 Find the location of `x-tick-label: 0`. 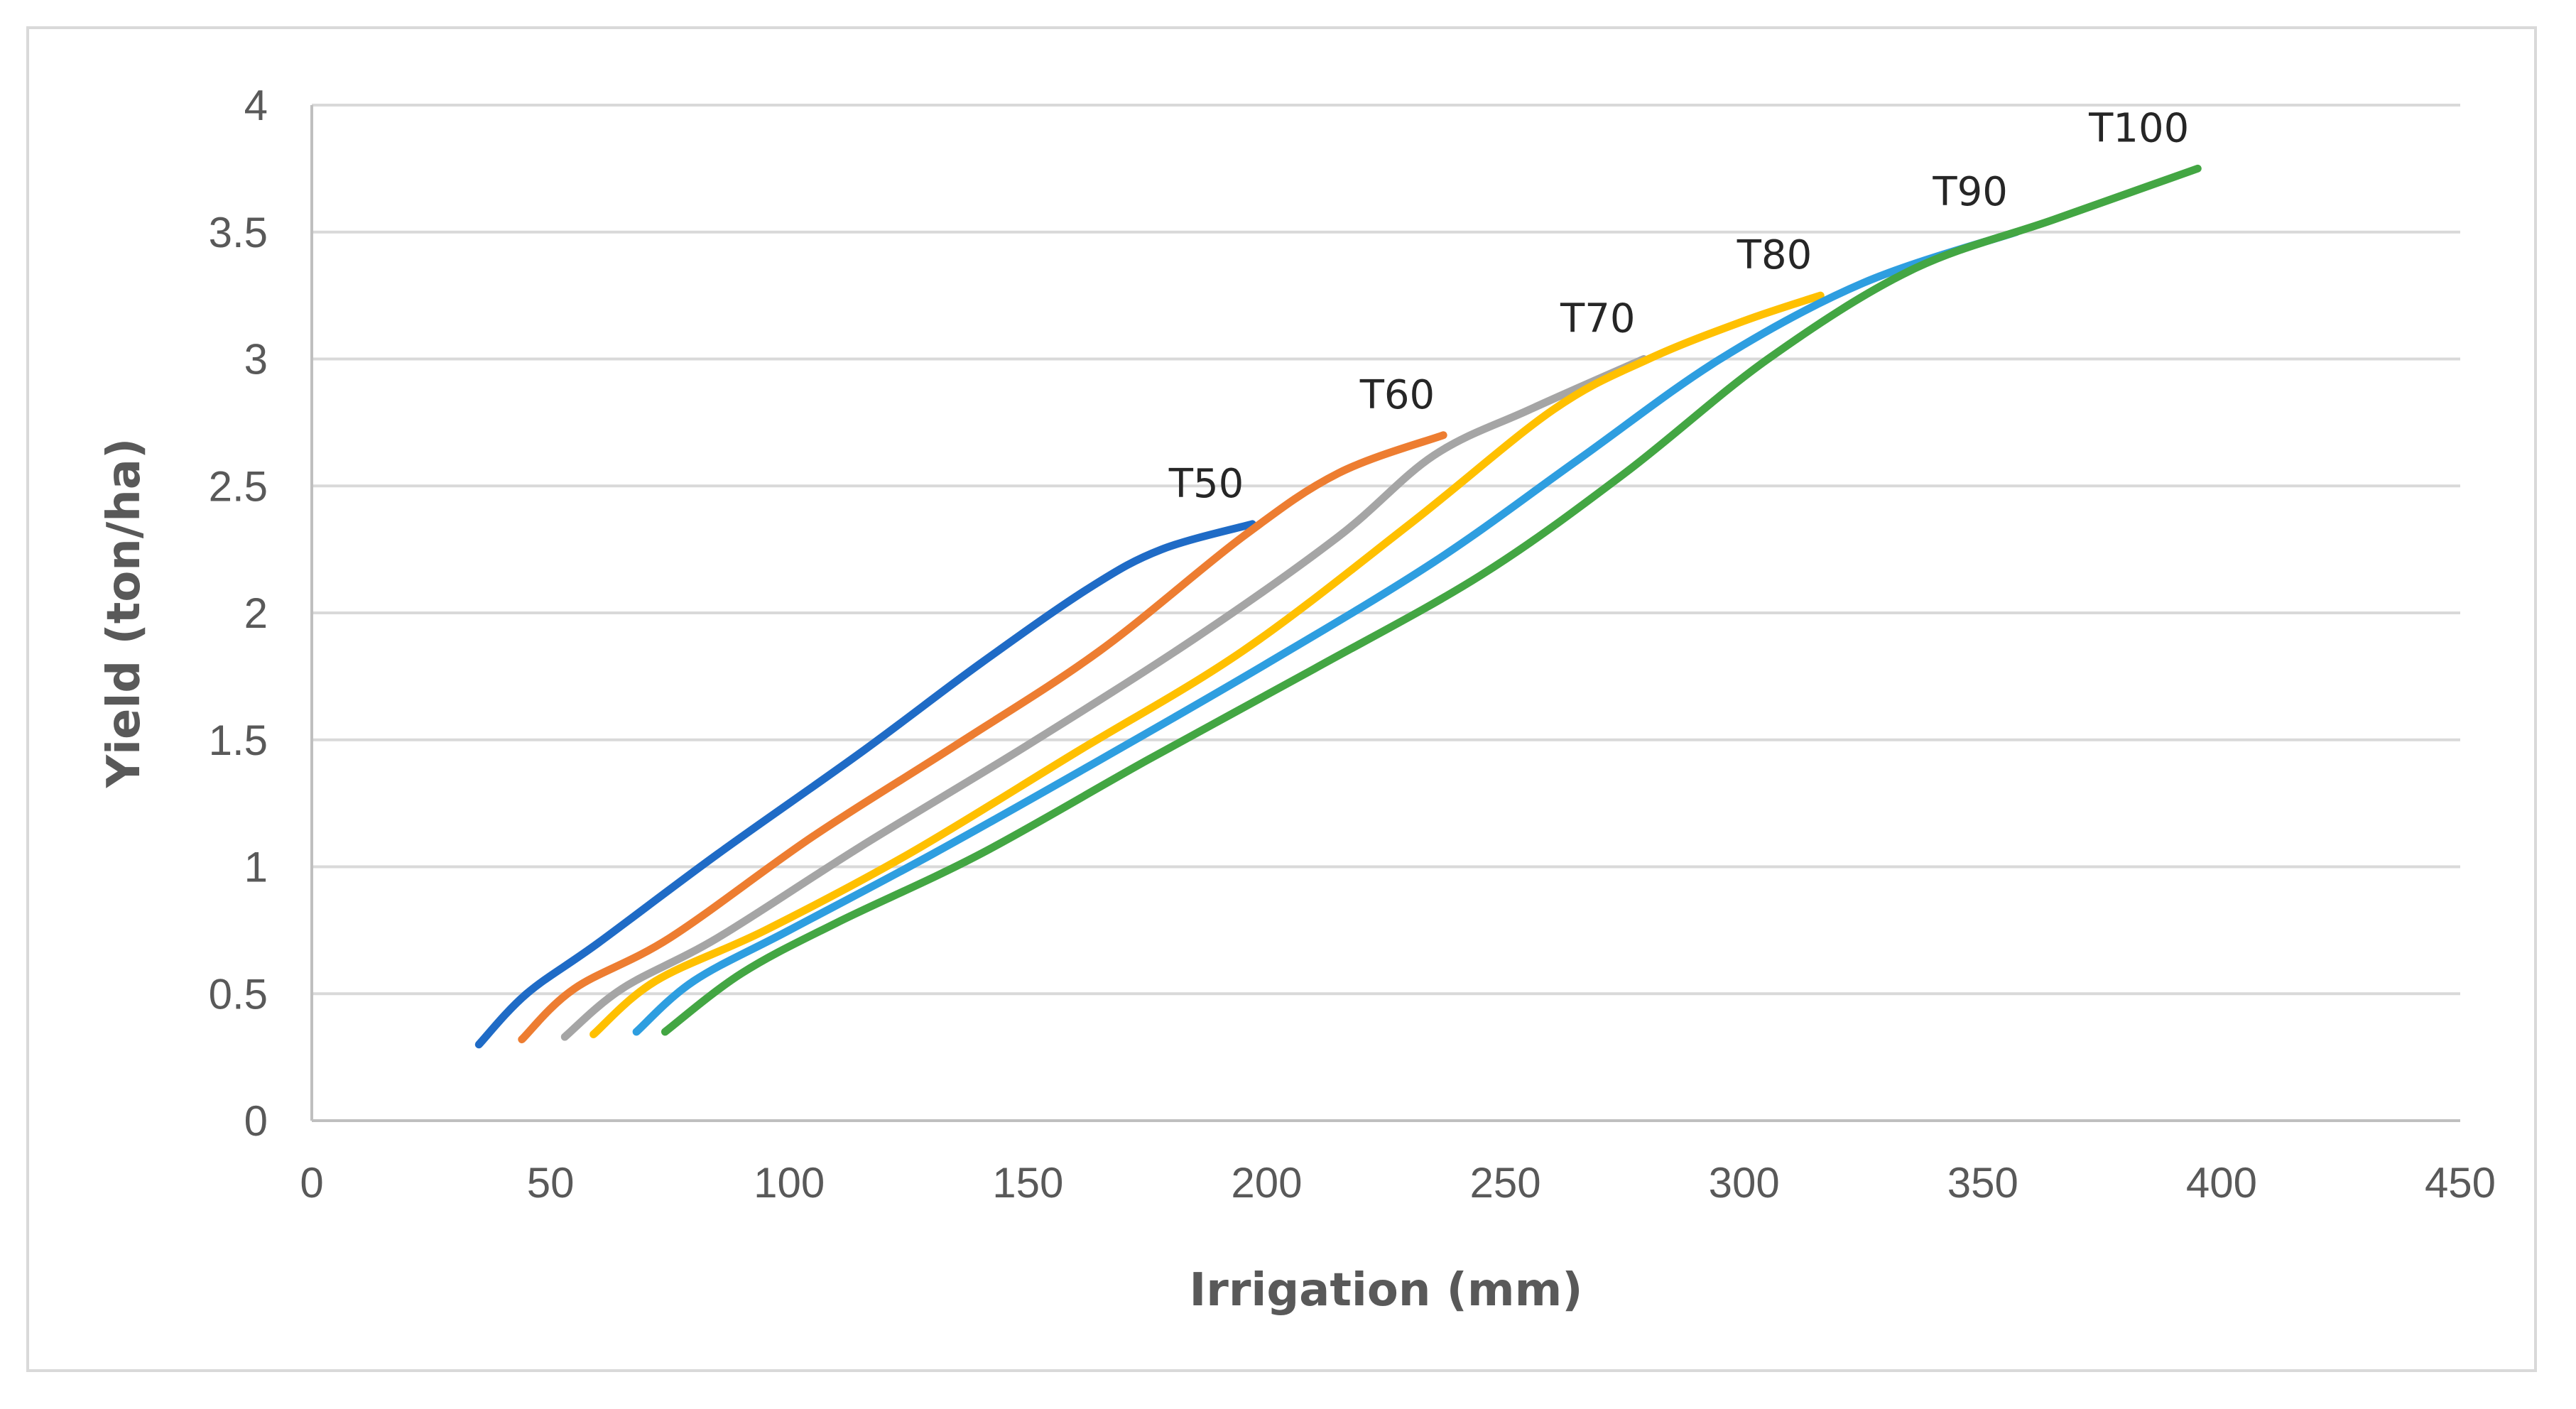

x-tick-label: 0 is located at coordinates (312, 1183).